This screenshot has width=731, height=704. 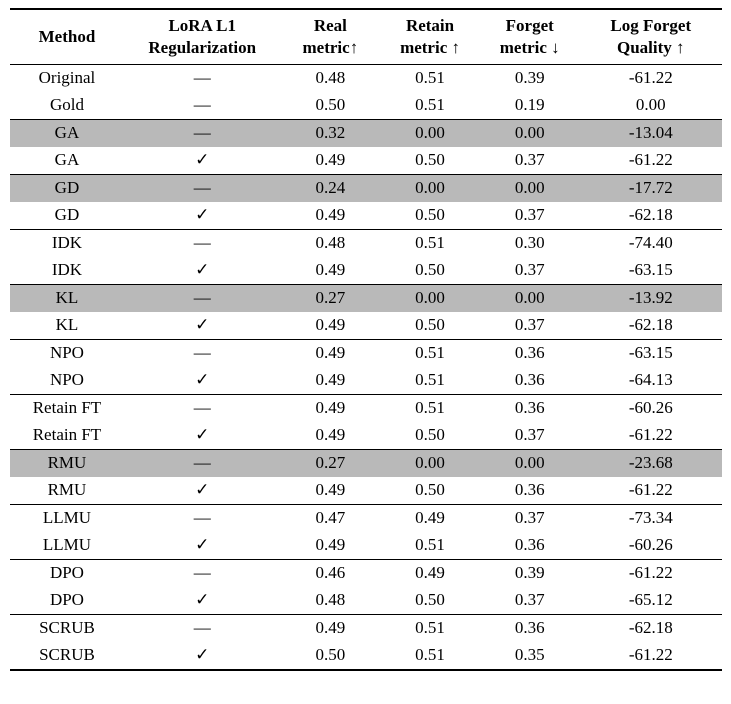 What do you see at coordinates (366, 215) in the screenshot?
I see `table-row: GD ✓ 0.49 0.50 0.37 -62.18` at bounding box center [366, 215].